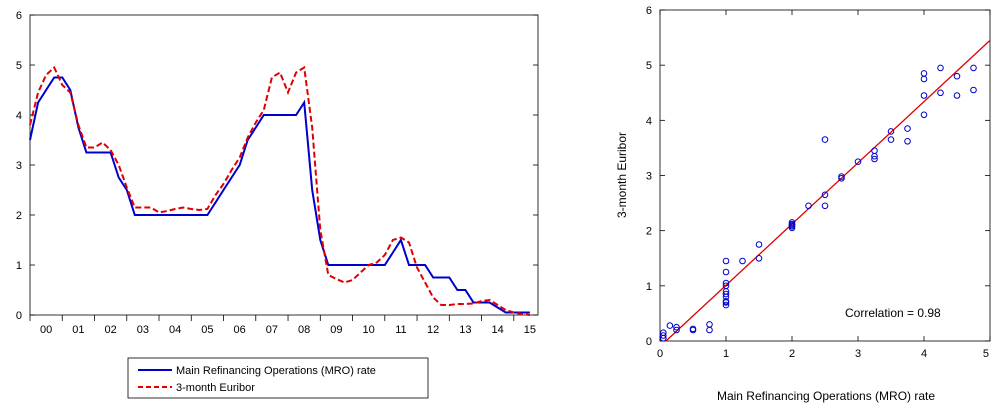 This screenshot has width=992, height=409. Describe the element at coordinates (622, 175) in the screenshot. I see `scatter-y-axis-label: 3-month Euribor` at that location.